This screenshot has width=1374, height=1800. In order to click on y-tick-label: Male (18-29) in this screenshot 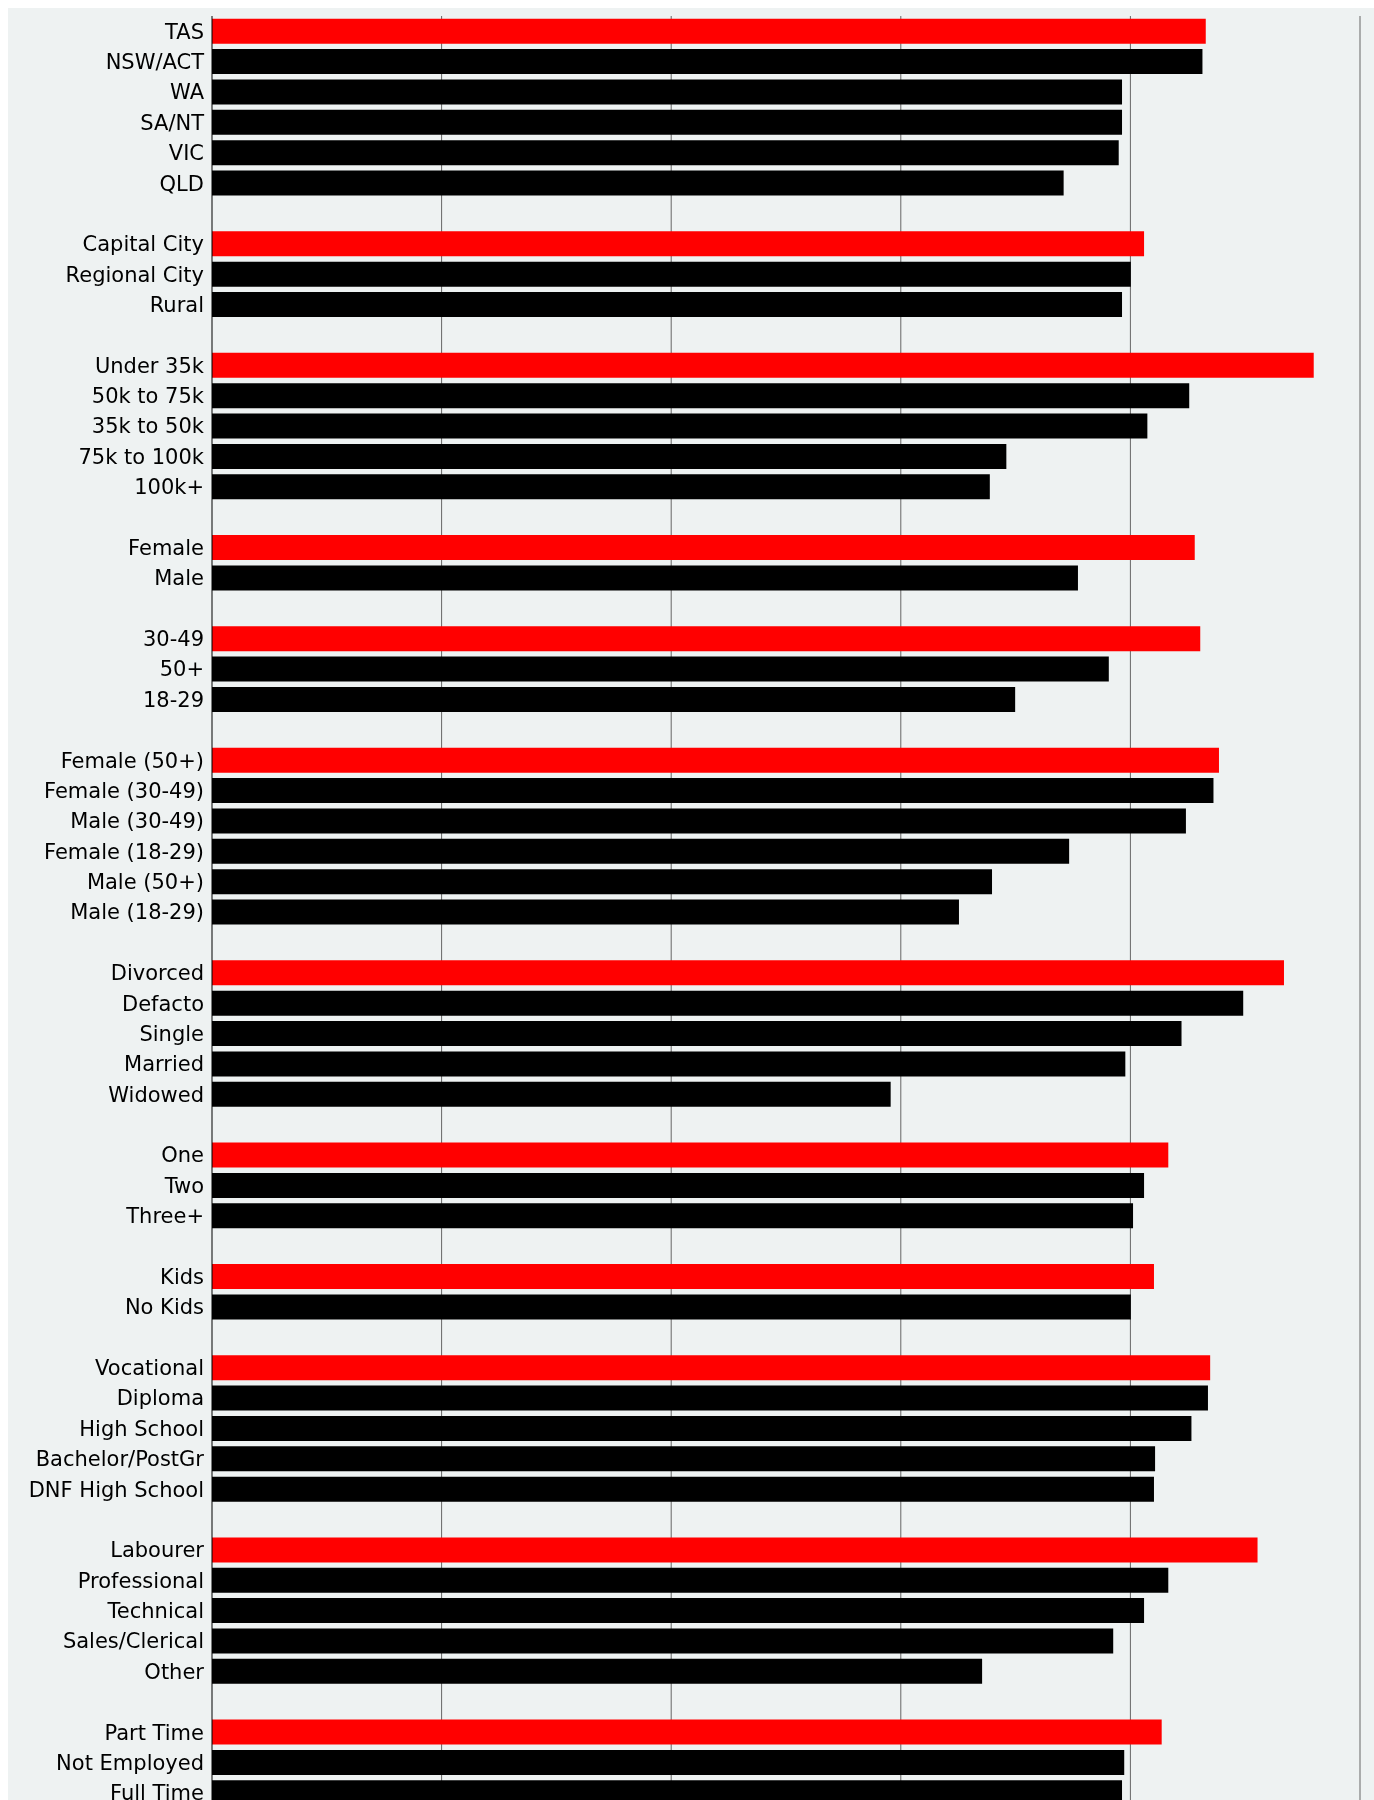, I will do `click(137, 912)`.